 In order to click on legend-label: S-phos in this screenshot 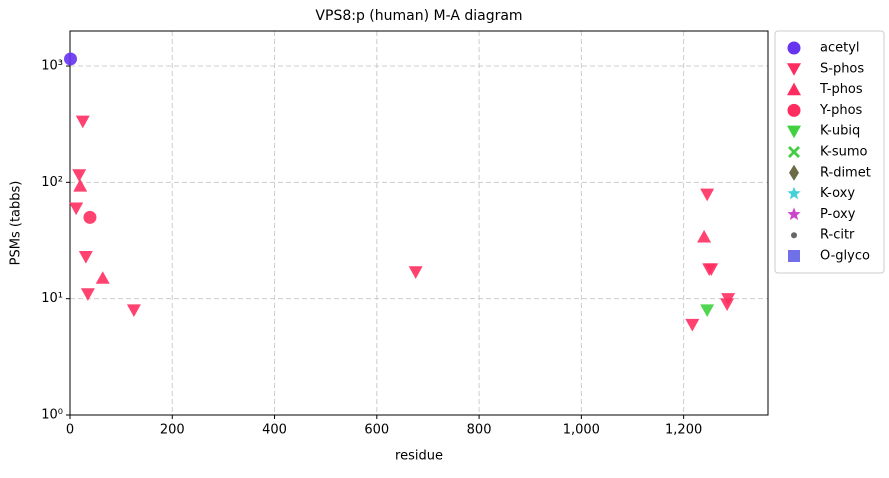, I will do `click(842, 68)`.